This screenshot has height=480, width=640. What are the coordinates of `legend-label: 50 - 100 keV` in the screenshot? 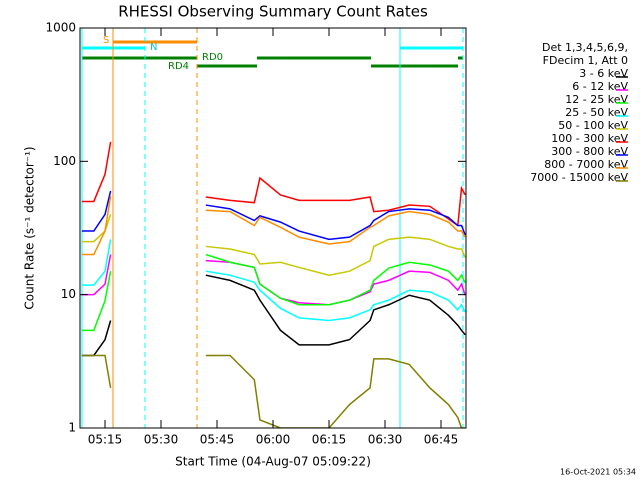 It's located at (593, 125).